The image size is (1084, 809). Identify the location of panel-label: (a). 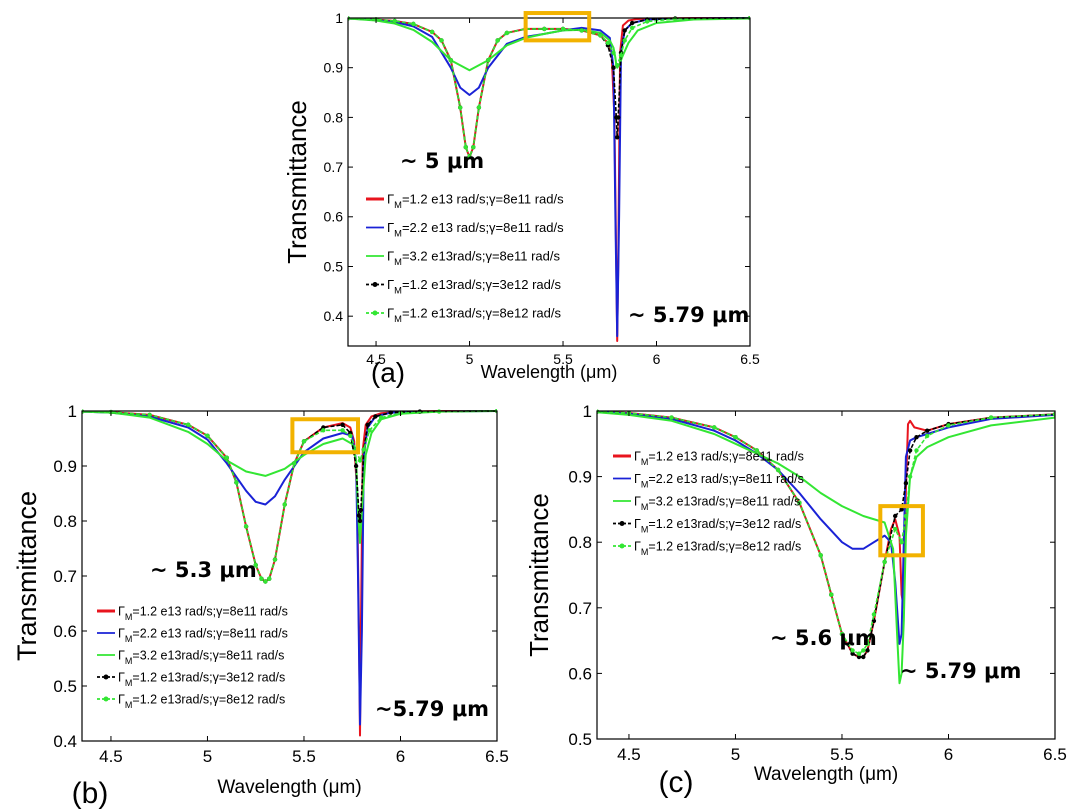
(388, 372).